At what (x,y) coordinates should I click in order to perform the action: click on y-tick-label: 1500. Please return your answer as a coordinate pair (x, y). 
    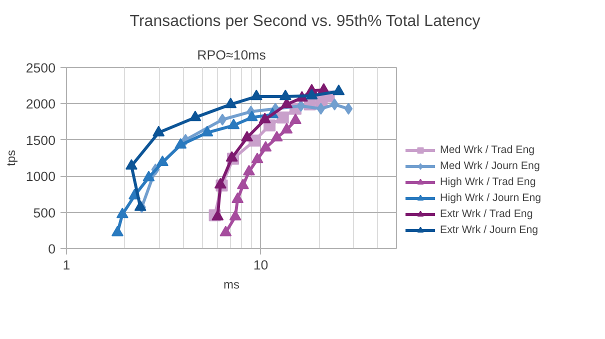
    Looking at the image, I should click on (41, 140).